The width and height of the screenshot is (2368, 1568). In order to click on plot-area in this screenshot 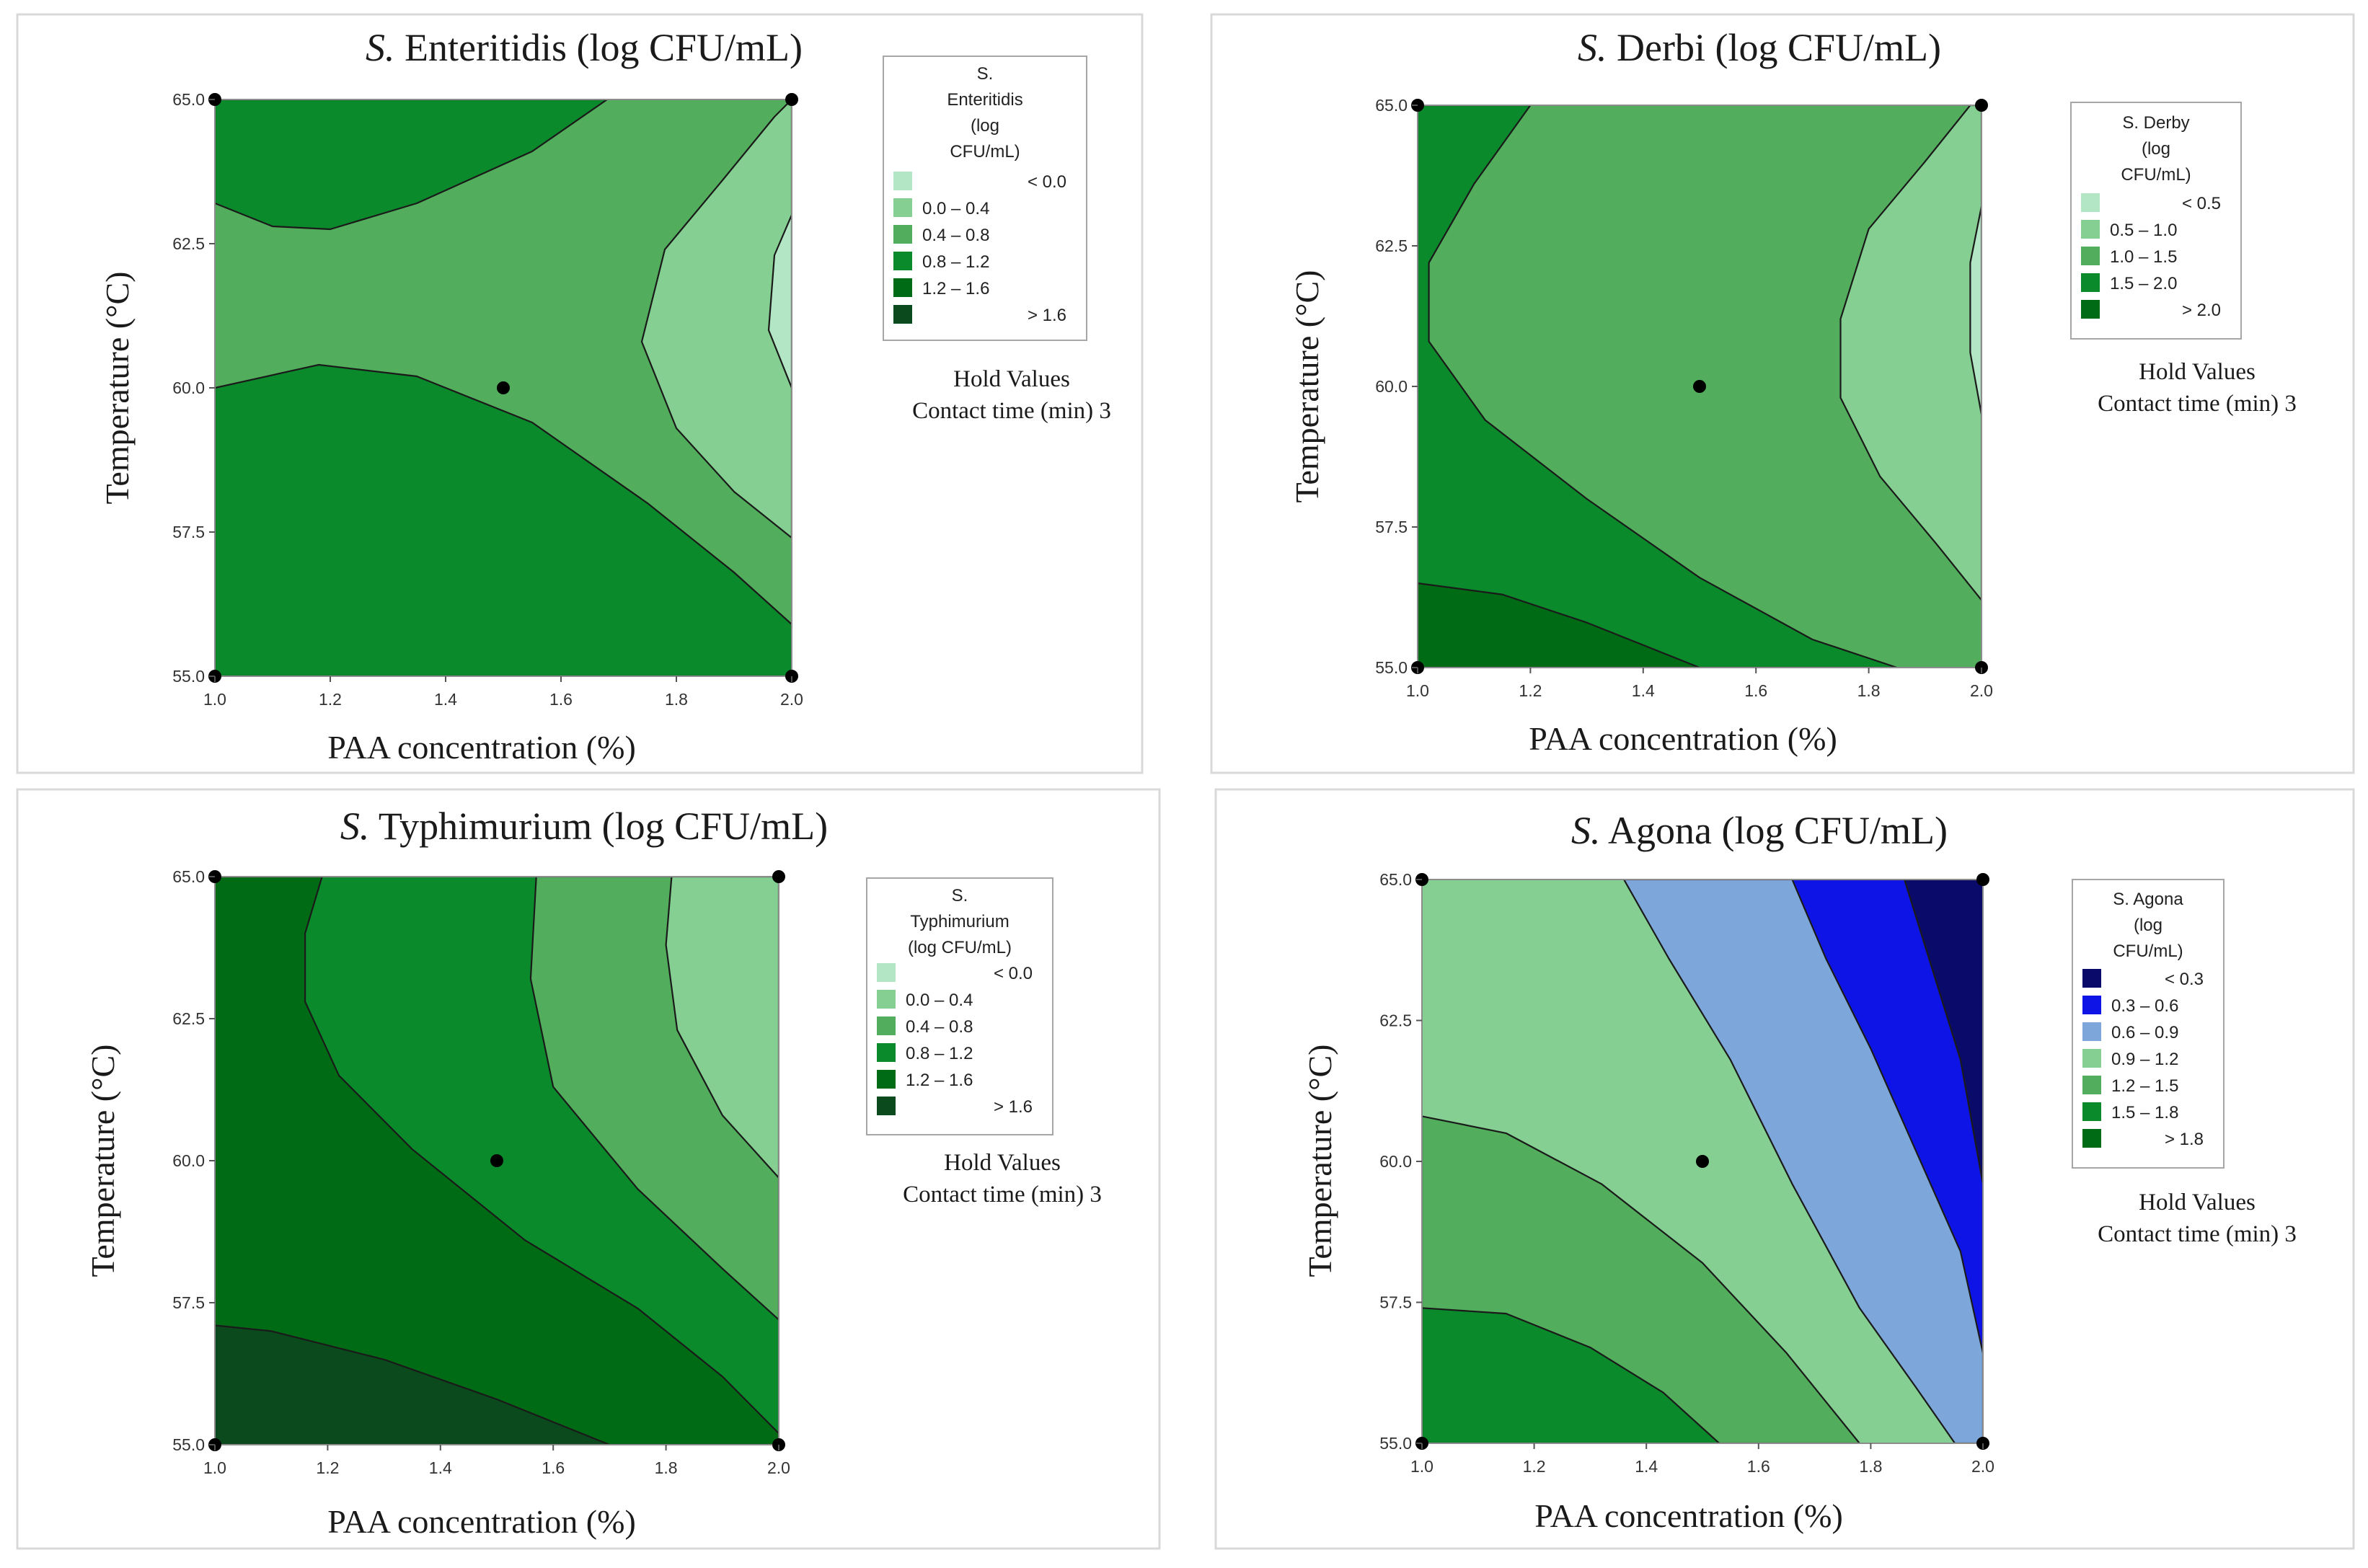, I will do `click(503, 387)`.